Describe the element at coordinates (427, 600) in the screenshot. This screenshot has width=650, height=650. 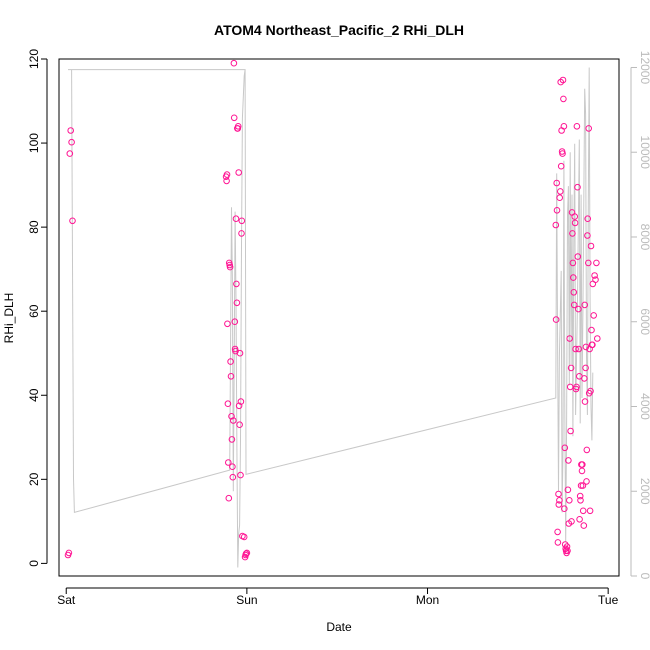
I see `x-tick-label: Mon` at that location.